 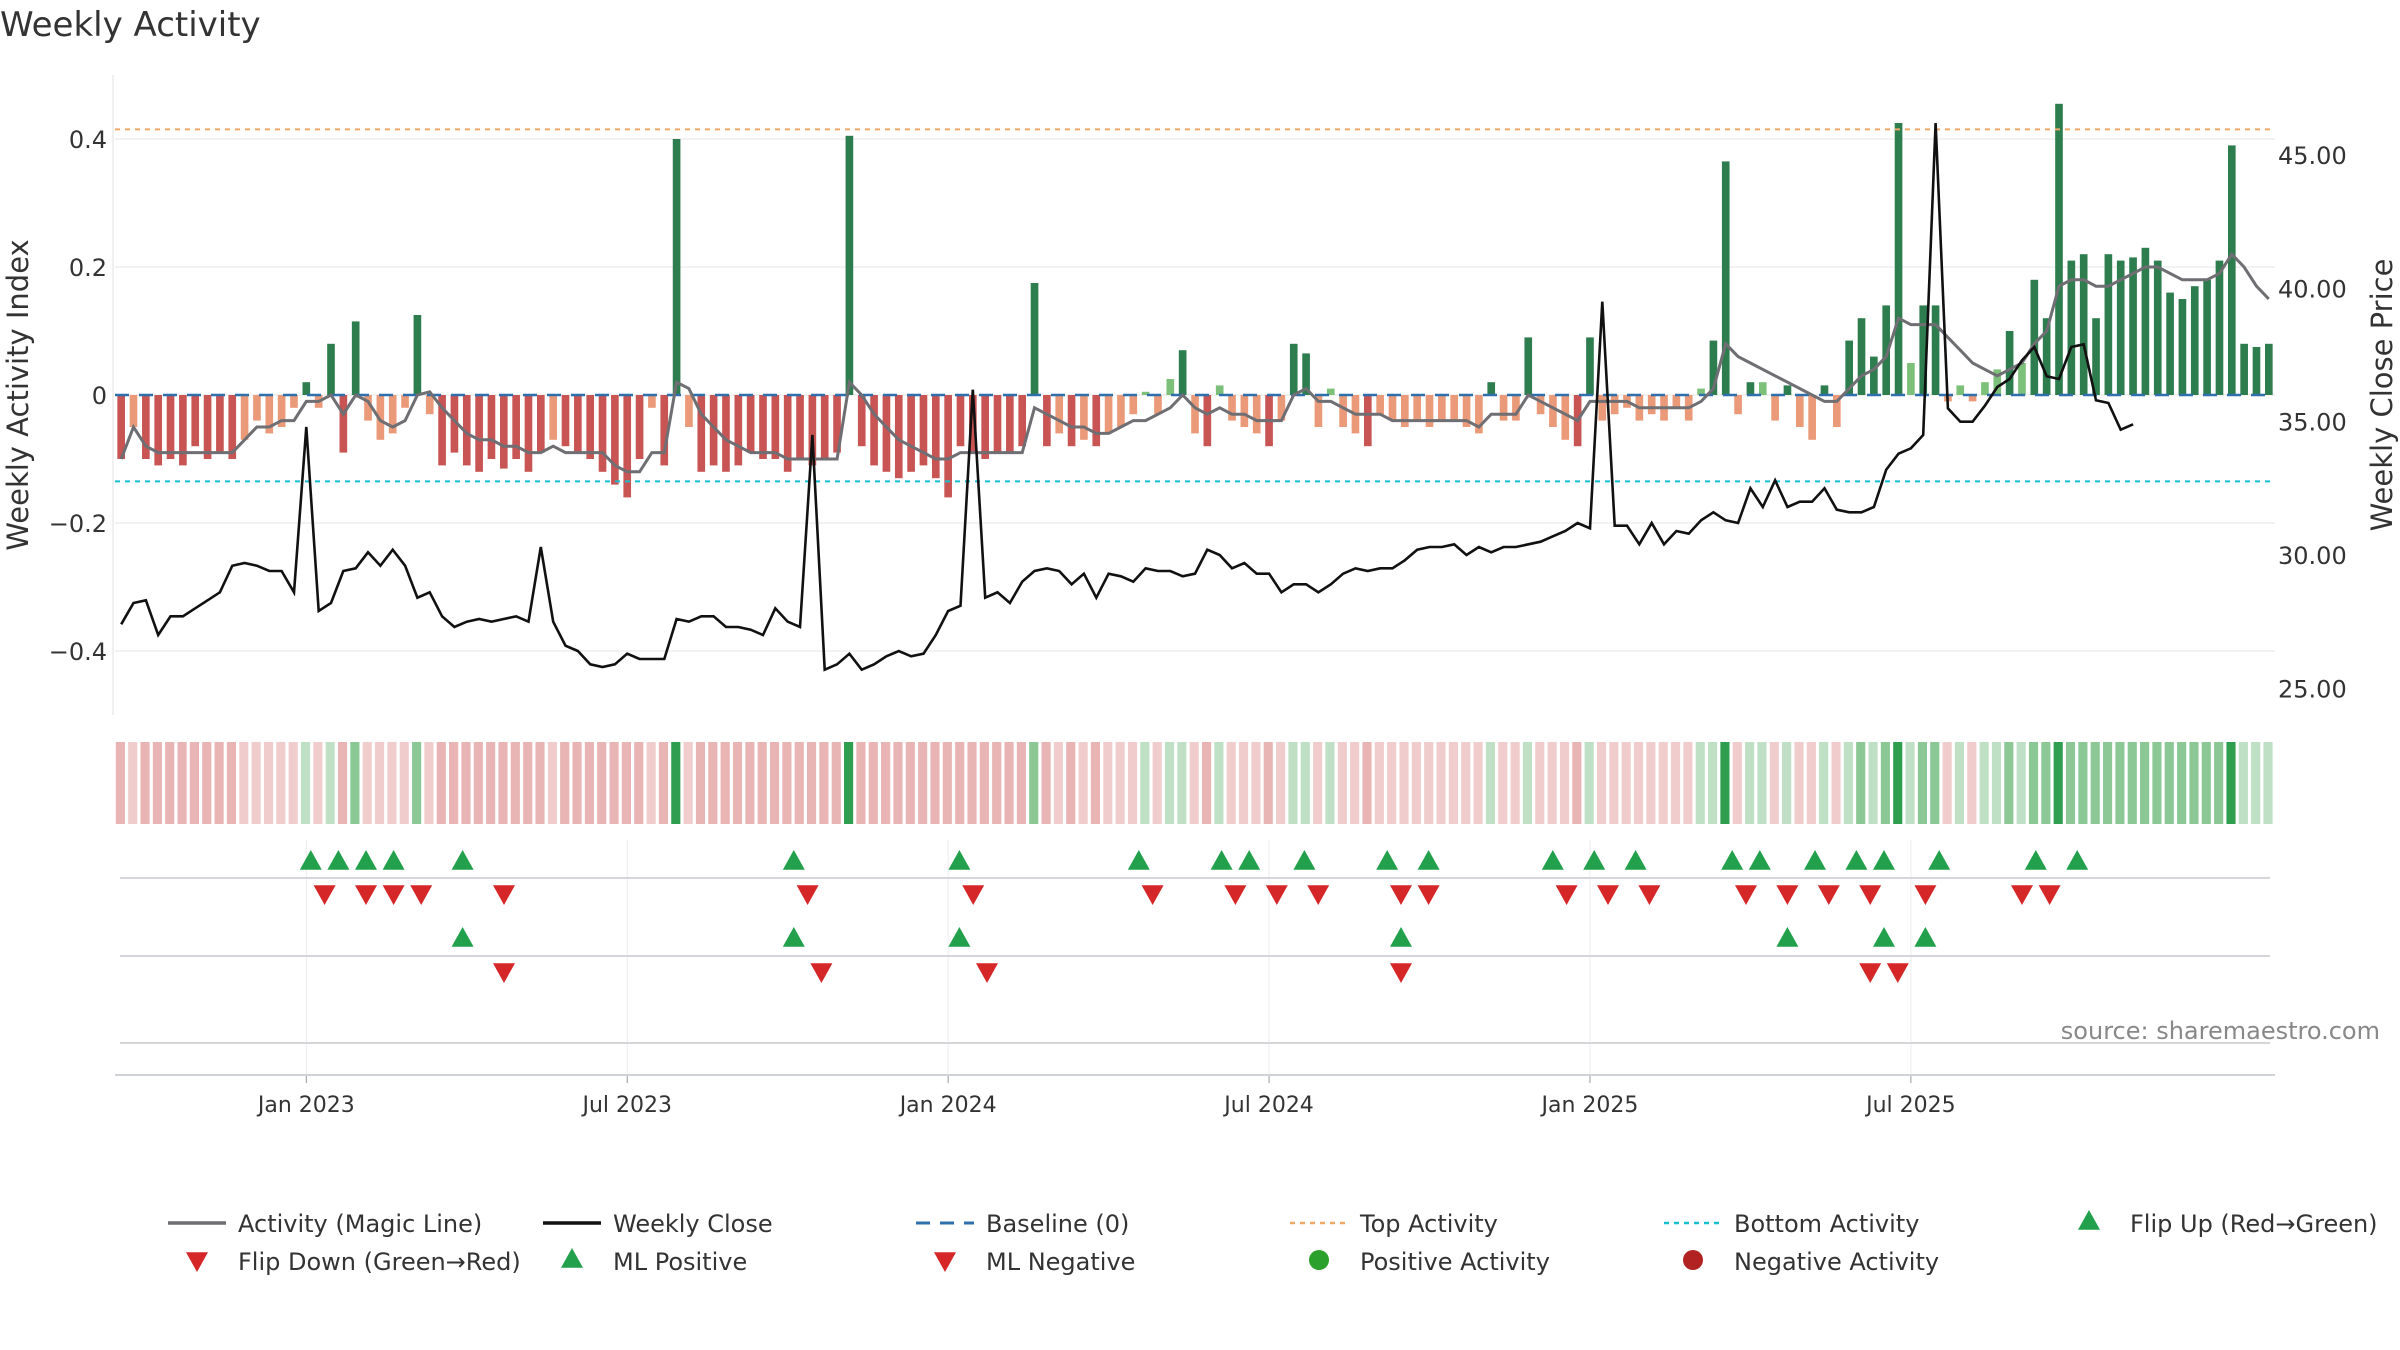 I want to click on legend-item: ML Negative, so click(x=1034, y=1262).